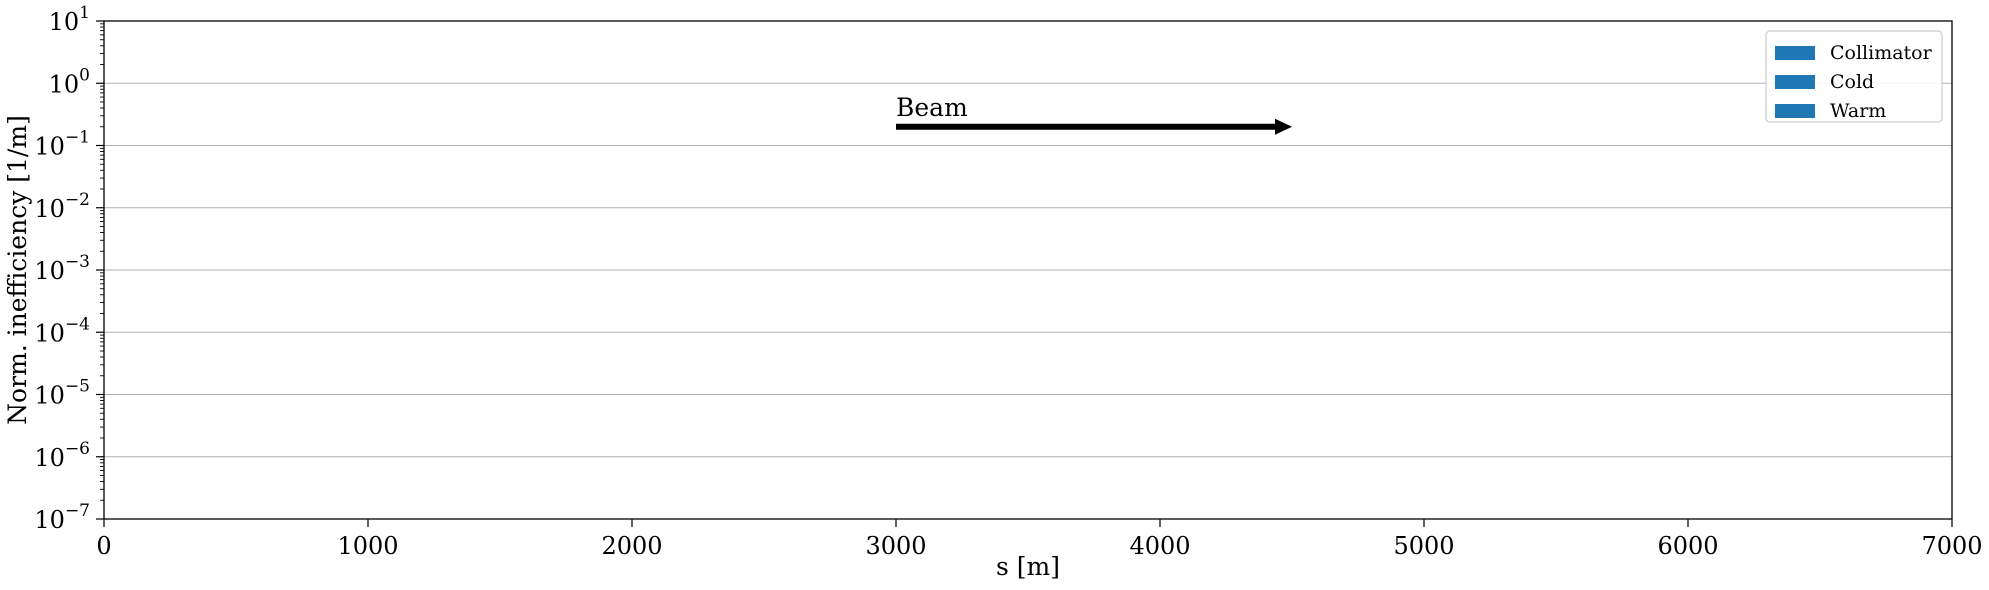 The height and width of the screenshot is (590, 1989). Describe the element at coordinates (1858, 111) in the screenshot. I see `legend-label: Warm` at that location.